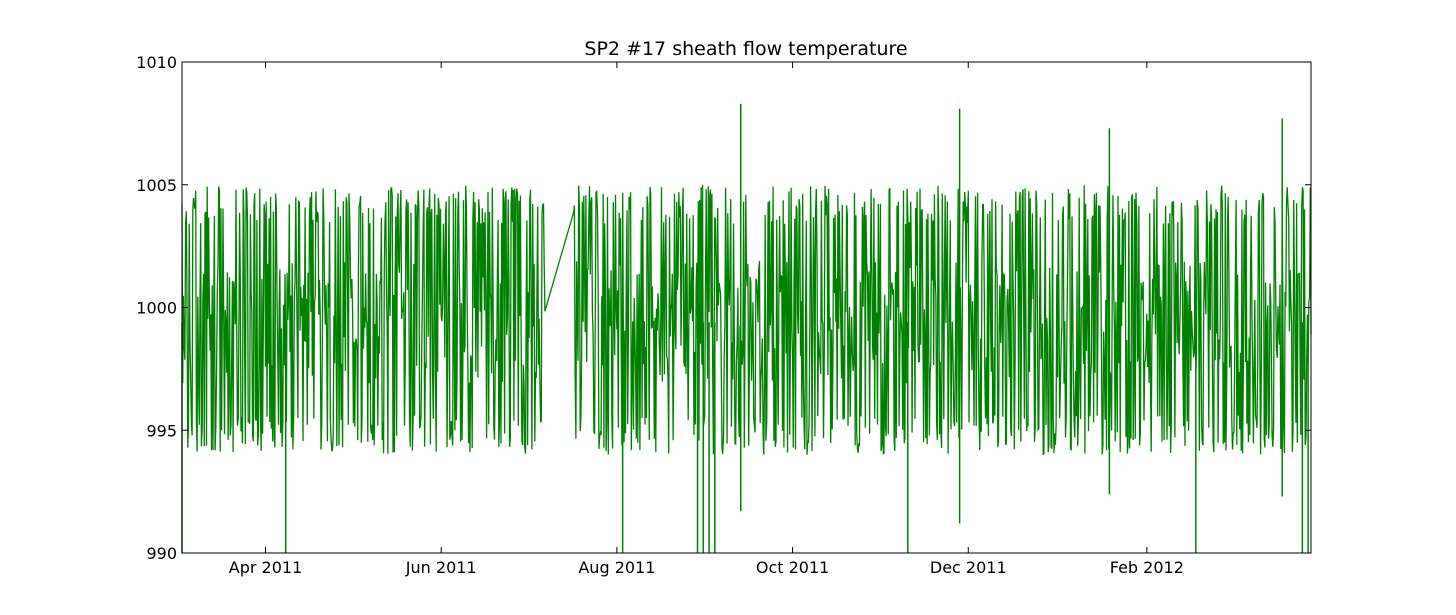 This screenshot has height=615, width=1456. I want to click on y-tick-label: 990, so click(161, 553).